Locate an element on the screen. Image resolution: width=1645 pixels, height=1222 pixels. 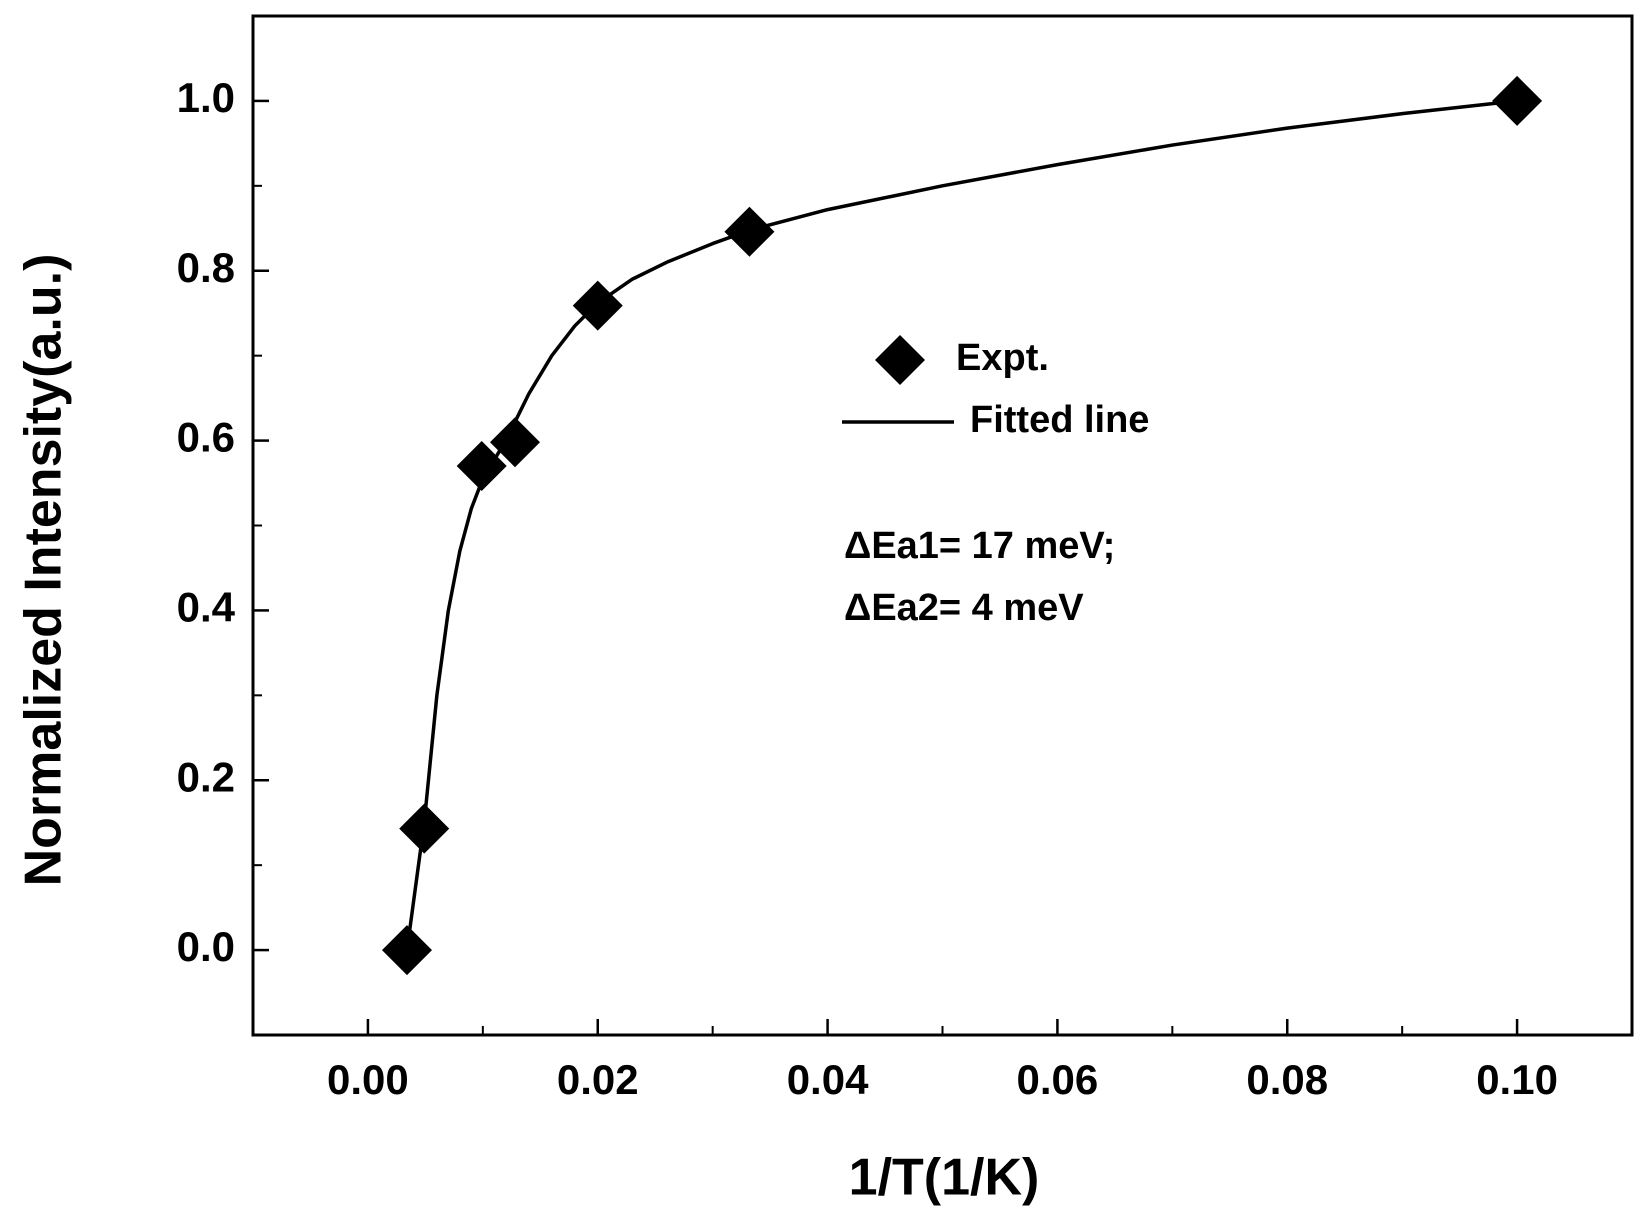
y-tick-label: 1.0 is located at coordinates (206, 97).